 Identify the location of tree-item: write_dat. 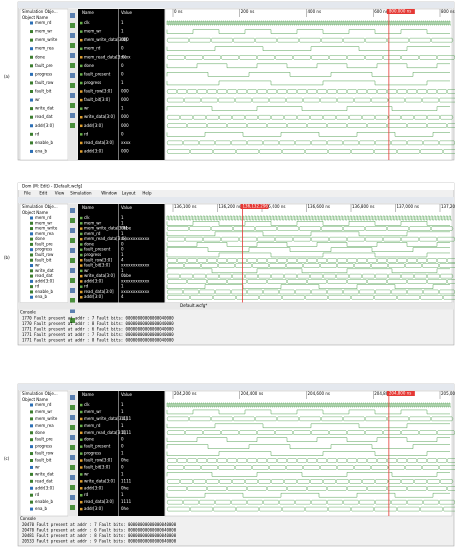
(44, 270).